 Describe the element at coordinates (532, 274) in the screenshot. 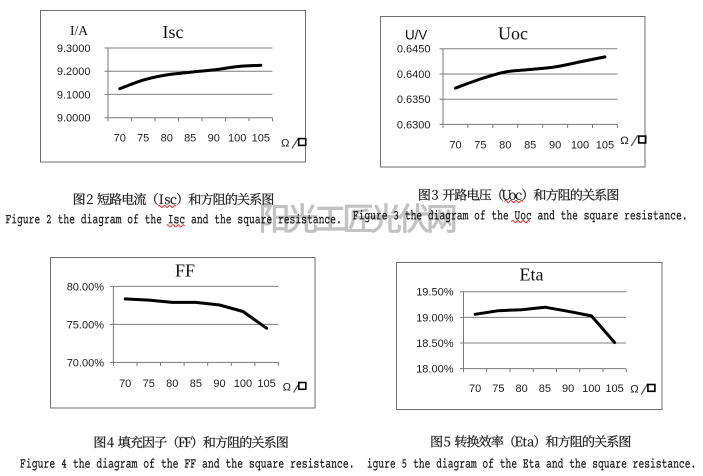

I see `svg-text: Eta` at that location.